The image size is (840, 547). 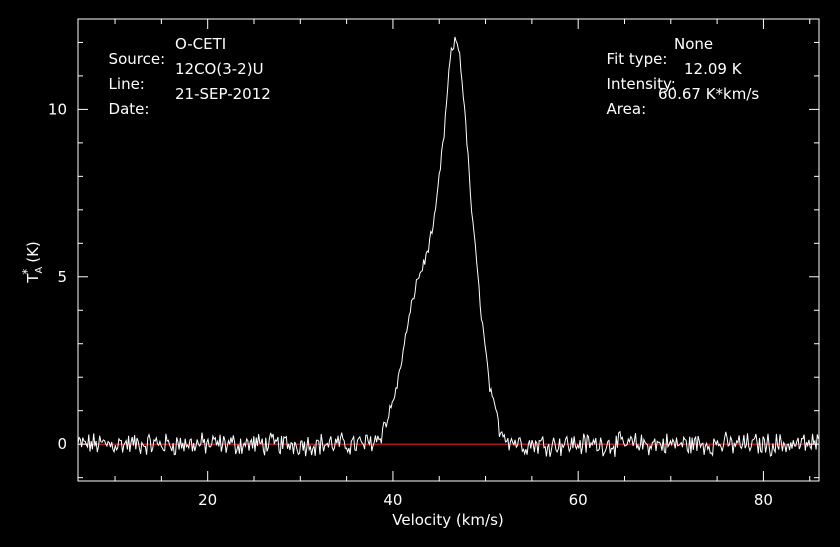 What do you see at coordinates (392, 500) in the screenshot?
I see `x-tick-label: 40` at bounding box center [392, 500].